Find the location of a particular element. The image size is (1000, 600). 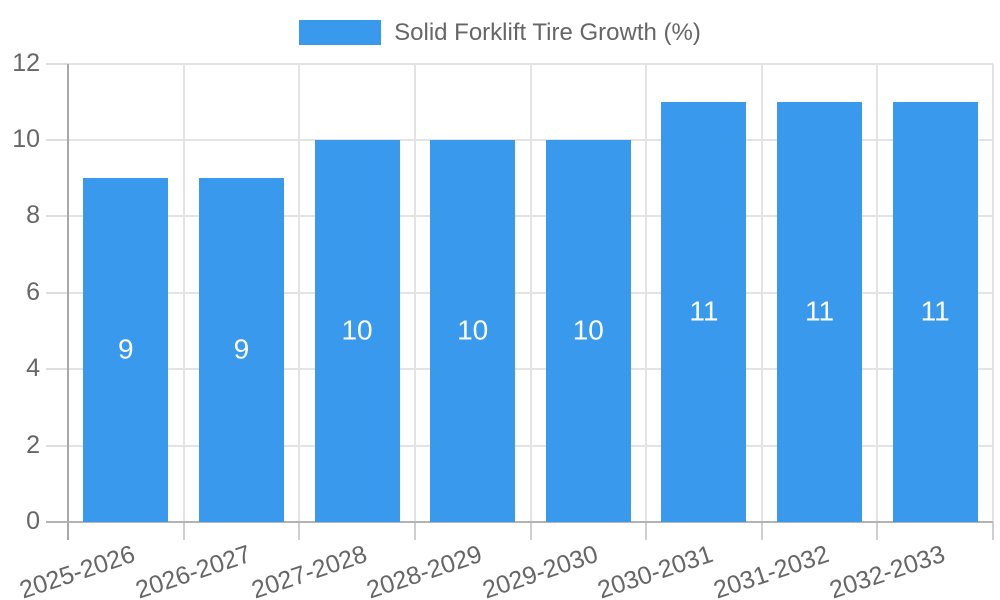

y-tick-label: 12 is located at coordinates (26, 62).